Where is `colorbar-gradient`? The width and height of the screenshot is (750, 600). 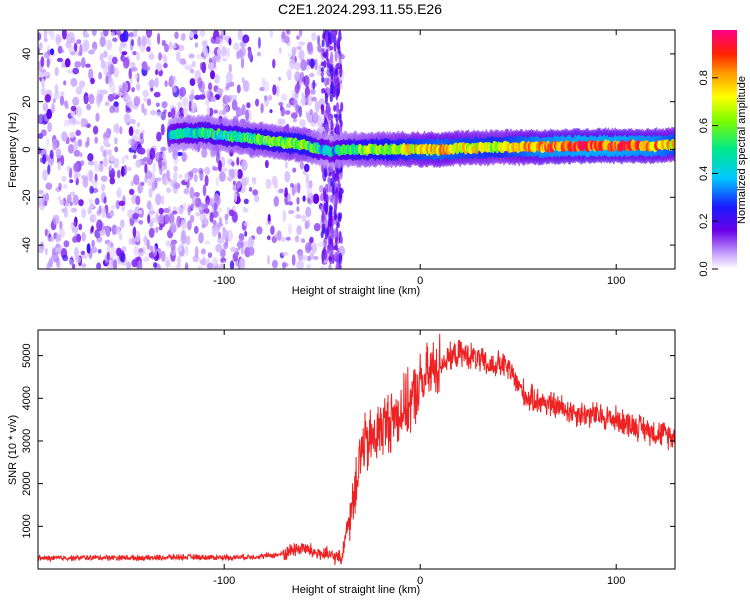 colorbar-gradient is located at coordinates (724, 149).